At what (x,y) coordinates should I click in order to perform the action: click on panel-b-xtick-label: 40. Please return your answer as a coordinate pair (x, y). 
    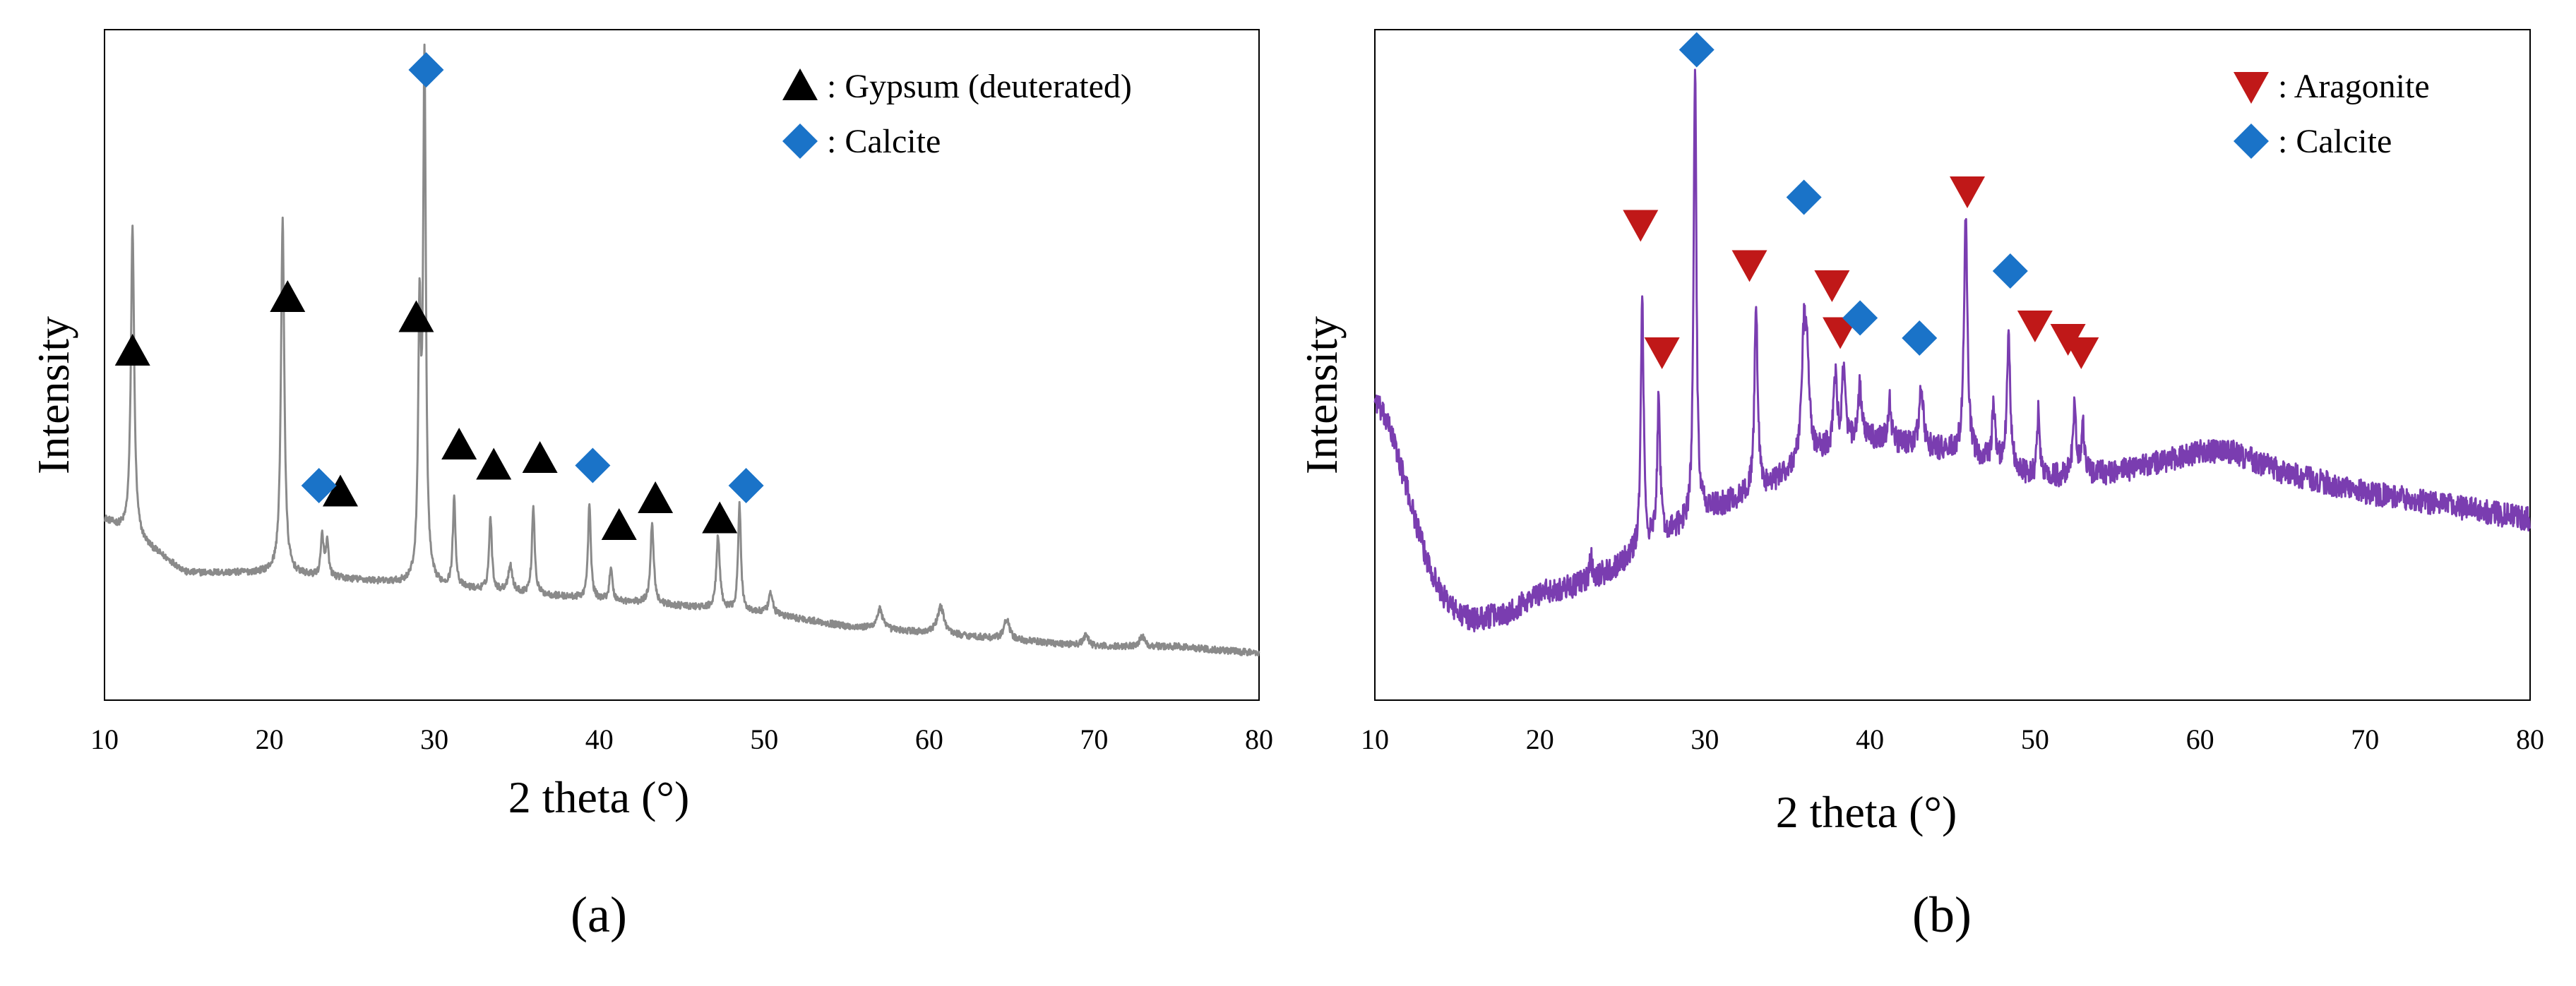
    Looking at the image, I should click on (1870, 739).